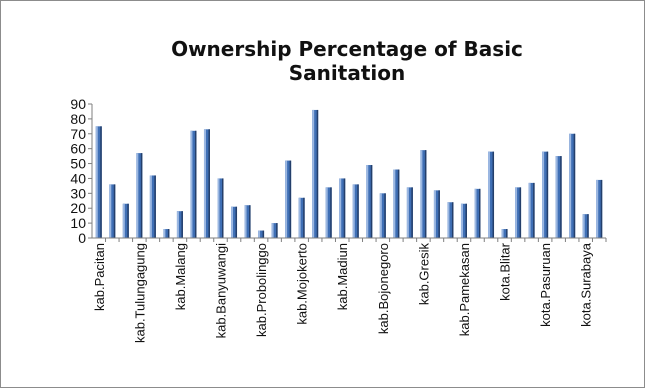  Describe the element at coordinates (78, 223) in the screenshot. I see `y-tick-label: 10` at that location.